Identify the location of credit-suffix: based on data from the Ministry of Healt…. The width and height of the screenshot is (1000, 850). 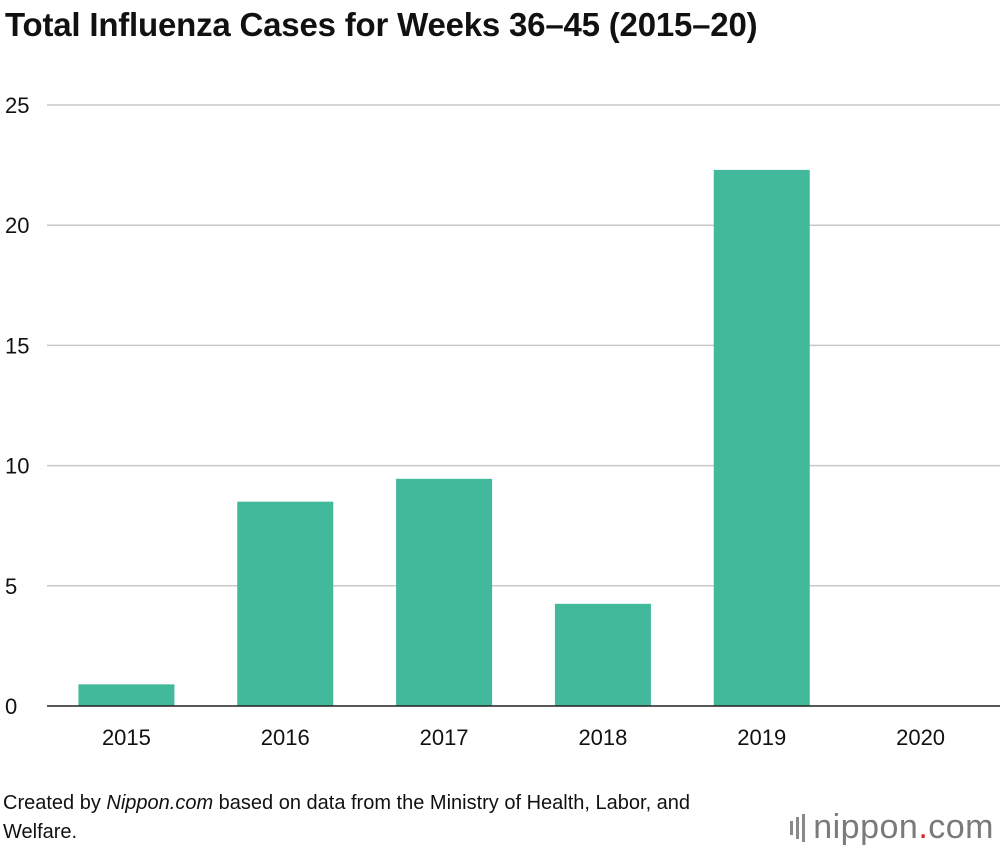
(347, 817).